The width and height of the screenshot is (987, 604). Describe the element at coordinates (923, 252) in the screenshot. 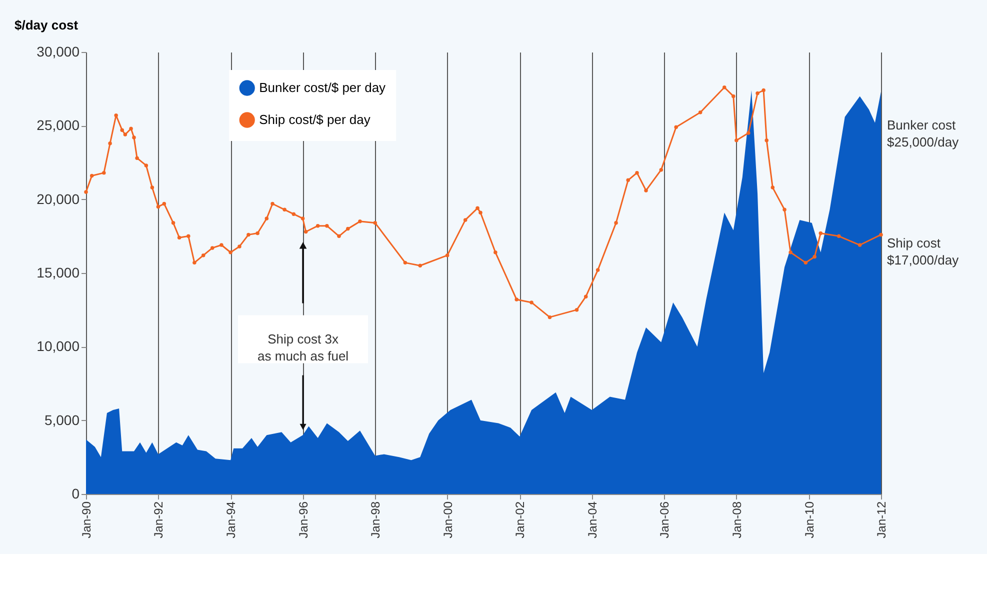

I see `annotation: Ship cost $17,000/day` at that location.